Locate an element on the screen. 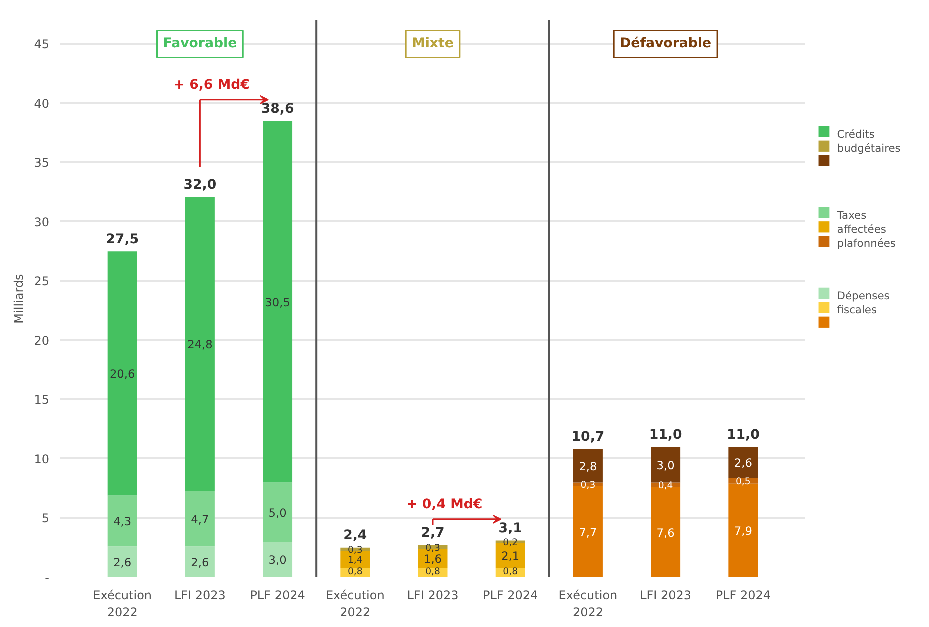 The image size is (929, 627). data-label: 4,7 is located at coordinates (200, 519).